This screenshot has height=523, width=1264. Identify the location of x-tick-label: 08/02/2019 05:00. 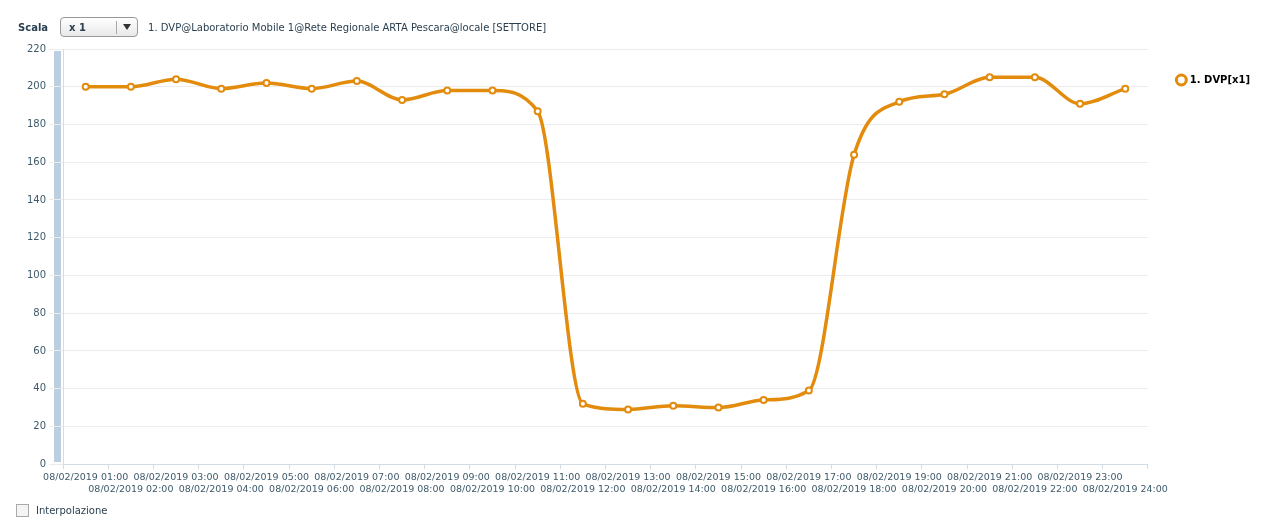
(266, 477).